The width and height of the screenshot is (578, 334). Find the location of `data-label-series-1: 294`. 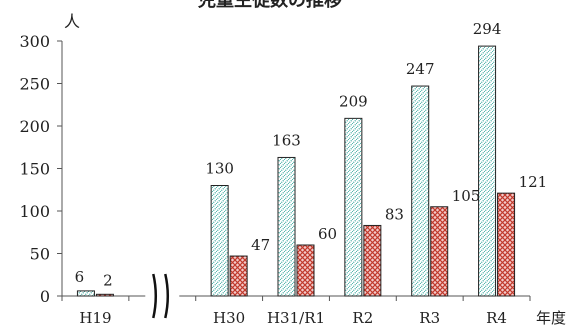

data-label-series-1: 294 is located at coordinates (487, 29).